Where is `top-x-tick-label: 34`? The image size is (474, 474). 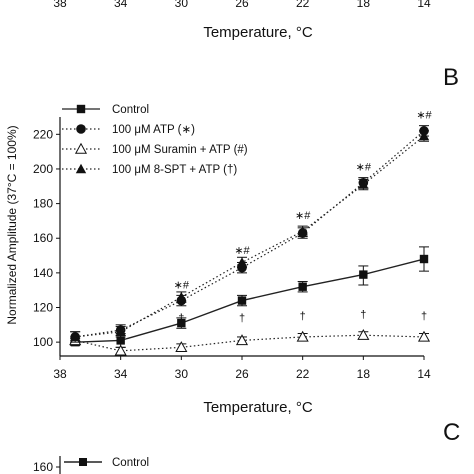 top-x-tick-label: 34 is located at coordinates (121, 5).